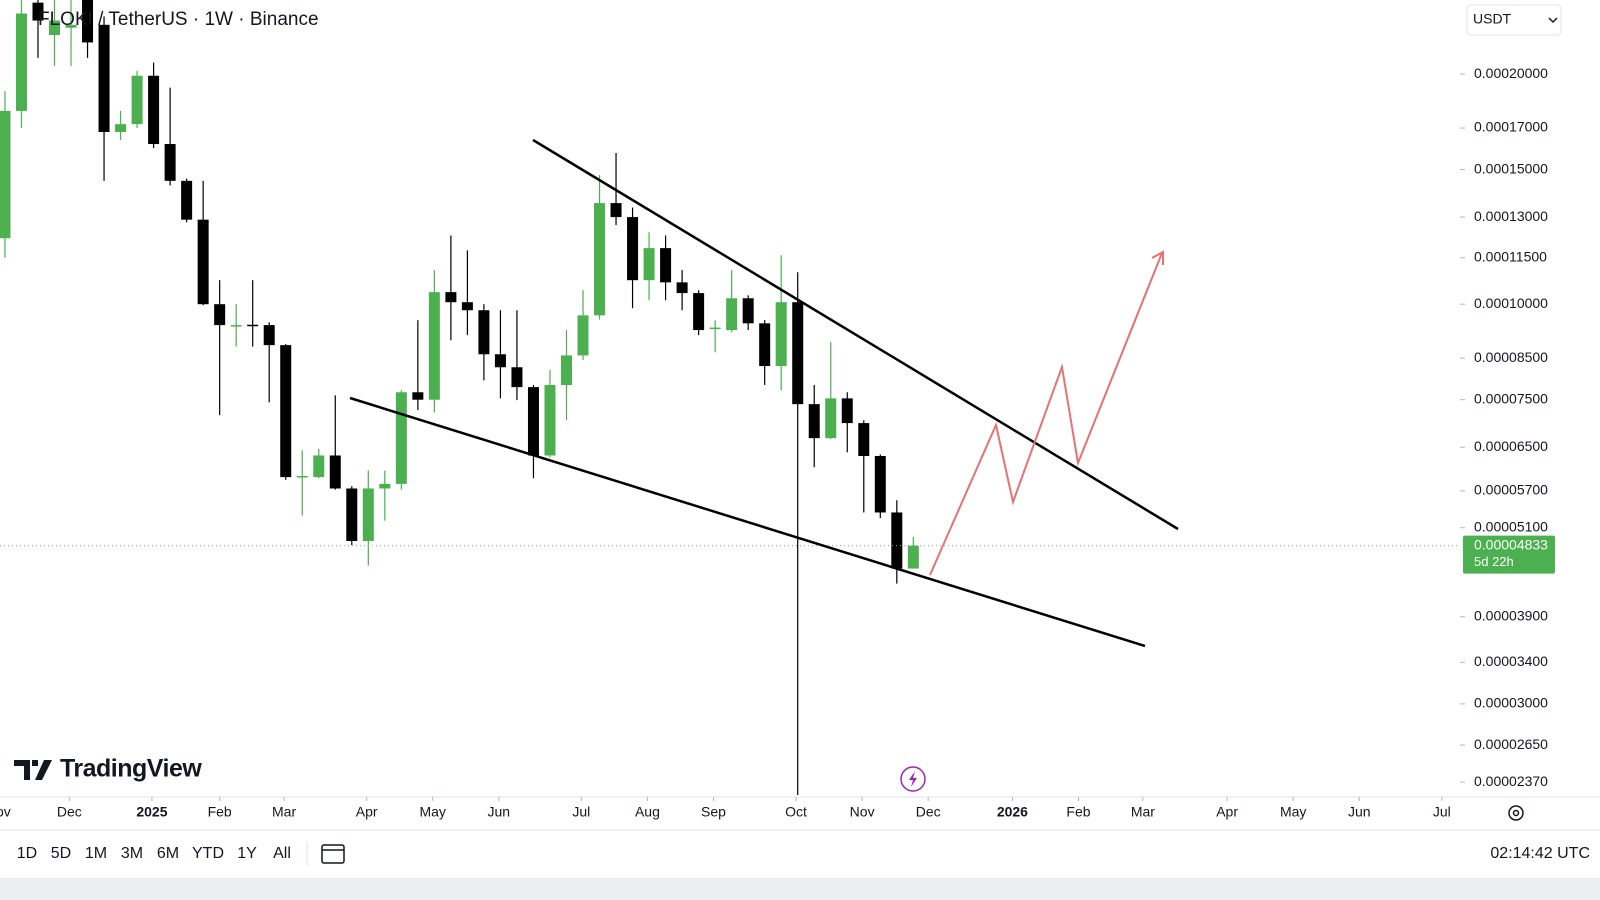 Image resolution: width=1600 pixels, height=900 pixels. What do you see at coordinates (1359, 812) in the screenshot?
I see `x-tick-label: Jun` at bounding box center [1359, 812].